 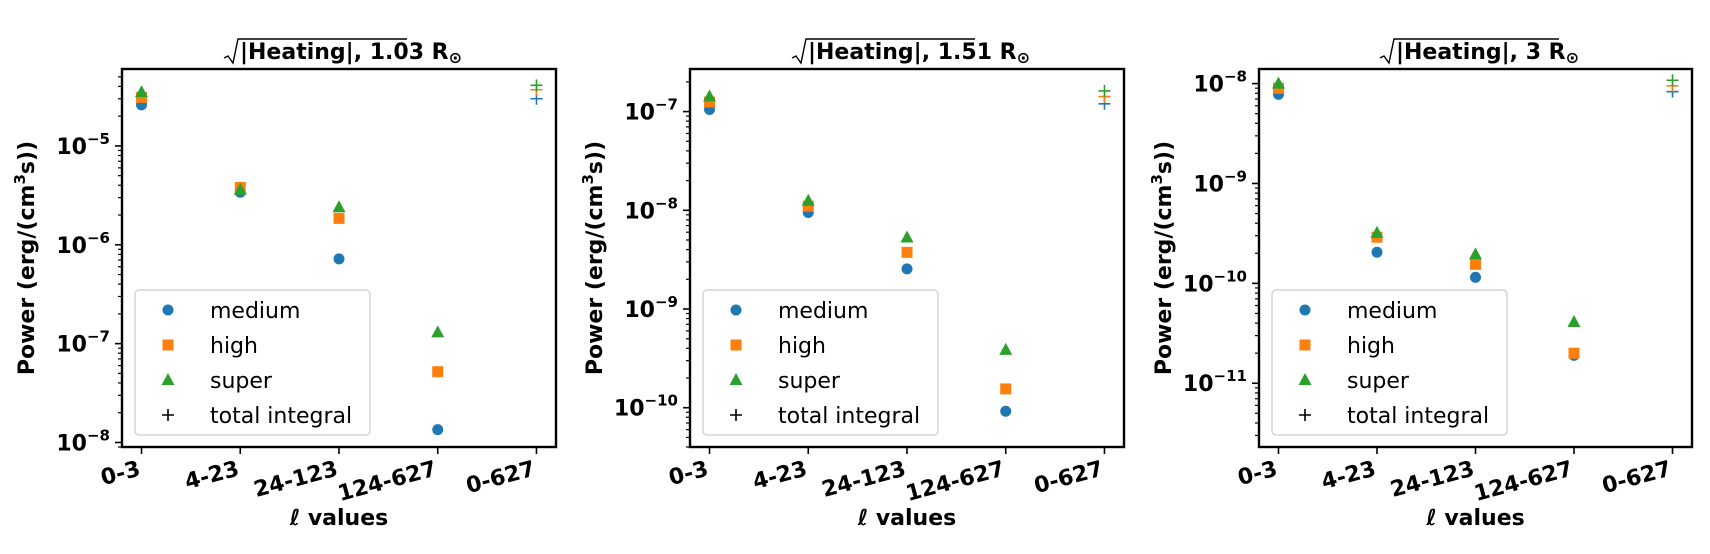 I want to click on panel-title-text: |Heating|, 3 R, so click(x=1481, y=52).